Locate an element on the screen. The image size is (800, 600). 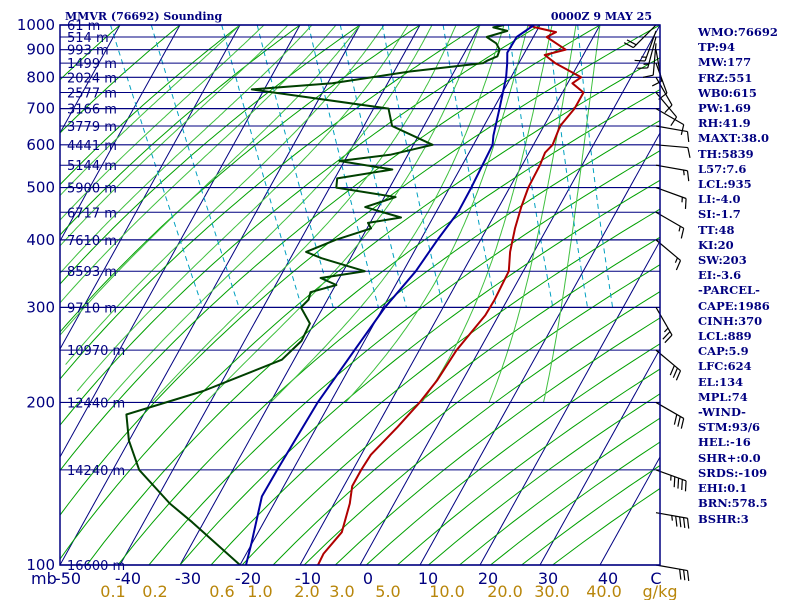
wind-barbs is located at coordinates (657, 302).